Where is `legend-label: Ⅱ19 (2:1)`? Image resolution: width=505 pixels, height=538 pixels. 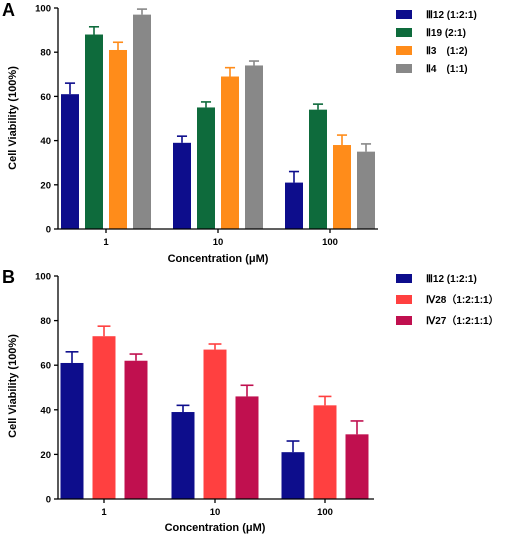 legend-label: Ⅱ19 (2:1) is located at coordinates (446, 33).